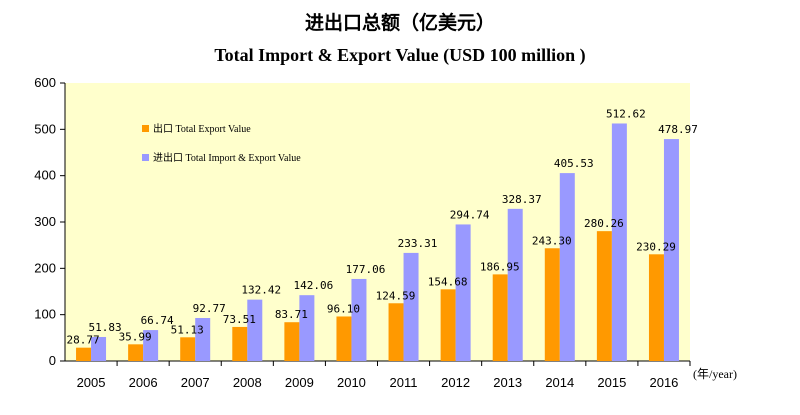 This screenshot has height=415, width=800. What do you see at coordinates (404, 382) in the screenshot?
I see `x-tick-label: 2011` at bounding box center [404, 382].